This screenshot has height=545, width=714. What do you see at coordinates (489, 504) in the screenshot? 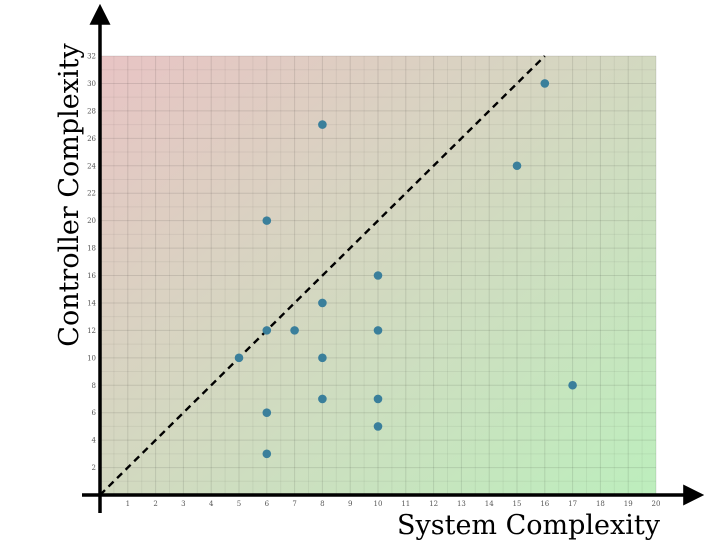
I see `x-tick-label: 14` at bounding box center [489, 504].